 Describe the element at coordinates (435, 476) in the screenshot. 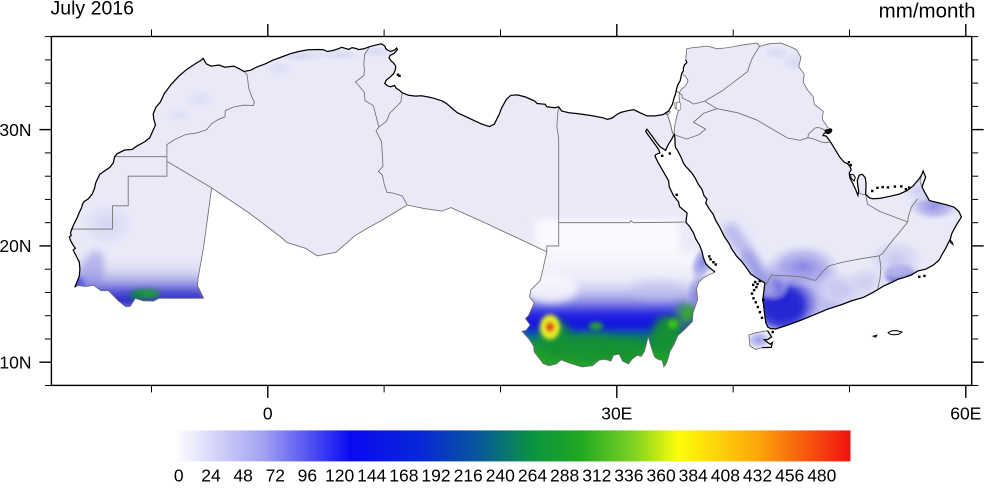

I see `svg-text: 192` at that location.